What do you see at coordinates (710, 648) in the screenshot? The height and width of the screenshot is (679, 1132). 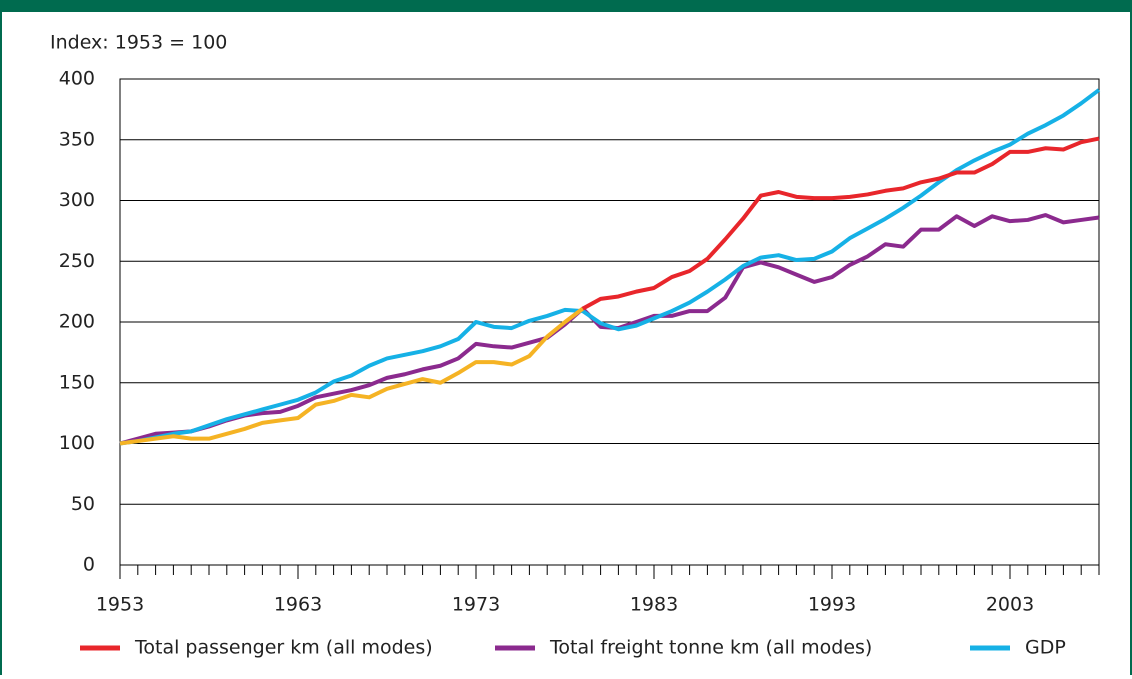 I see `legend-label: Total freight tonne km (all modes)` at bounding box center [710, 648].